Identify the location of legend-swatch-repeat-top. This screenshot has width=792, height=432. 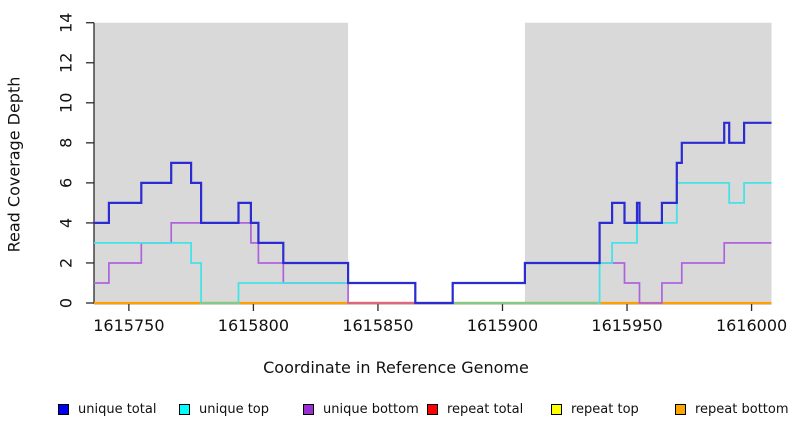
(556, 409).